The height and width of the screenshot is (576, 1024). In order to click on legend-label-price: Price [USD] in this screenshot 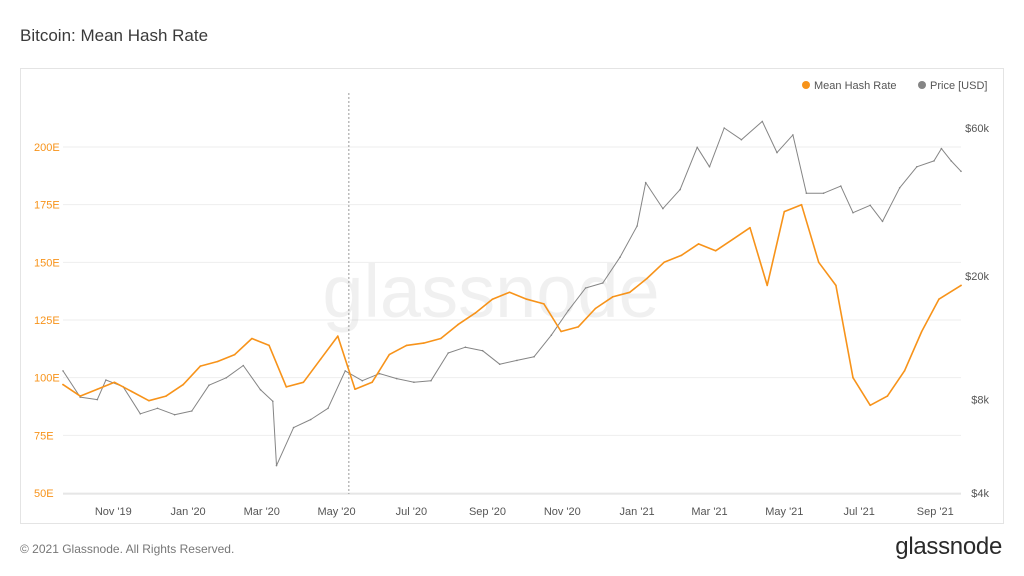, I will do `click(958, 86)`.